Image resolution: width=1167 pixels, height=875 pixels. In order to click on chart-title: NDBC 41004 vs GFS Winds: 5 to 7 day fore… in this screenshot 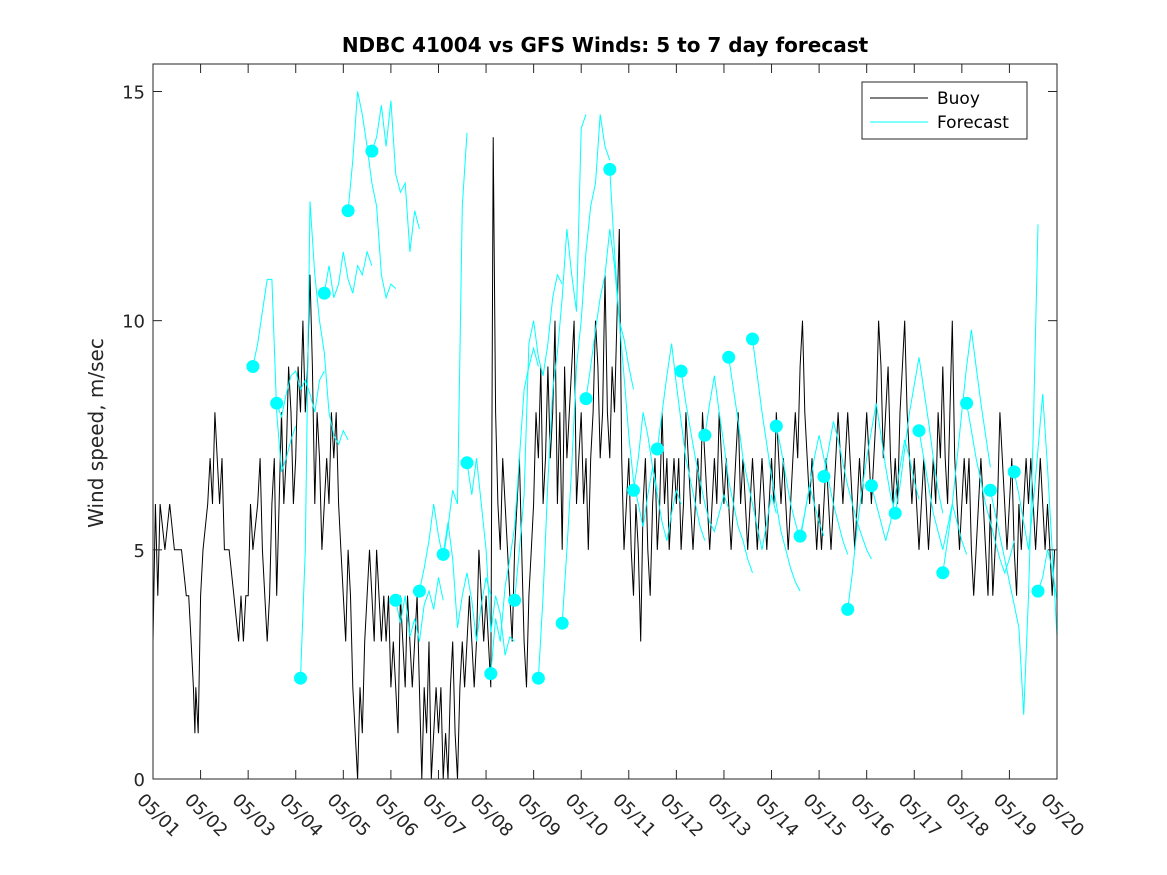, I will do `click(605, 45)`.